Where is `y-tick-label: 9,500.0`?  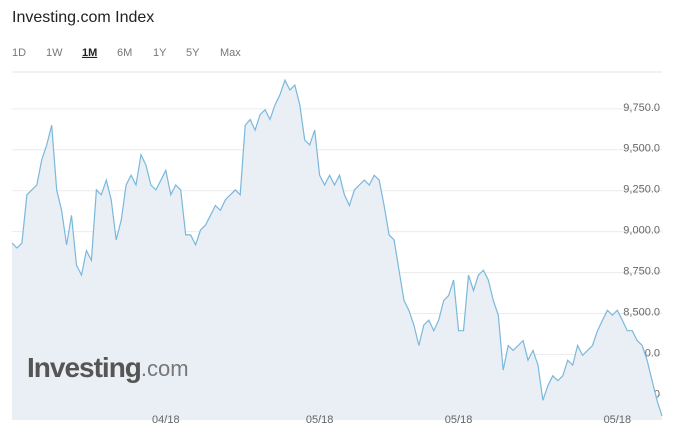
y-tick-label: 9,500.0 is located at coordinates (641, 149).